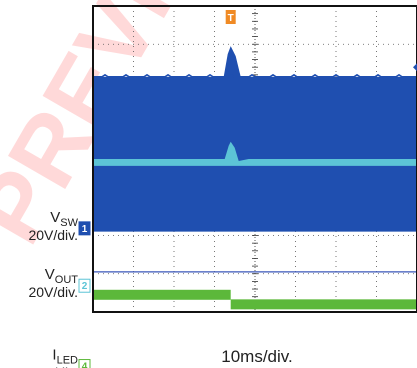  What do you see at coordinates (53, 292) in the screenshot?
I see `channel-scale-vout: 20V/div.` at bounding box center [53, 292].